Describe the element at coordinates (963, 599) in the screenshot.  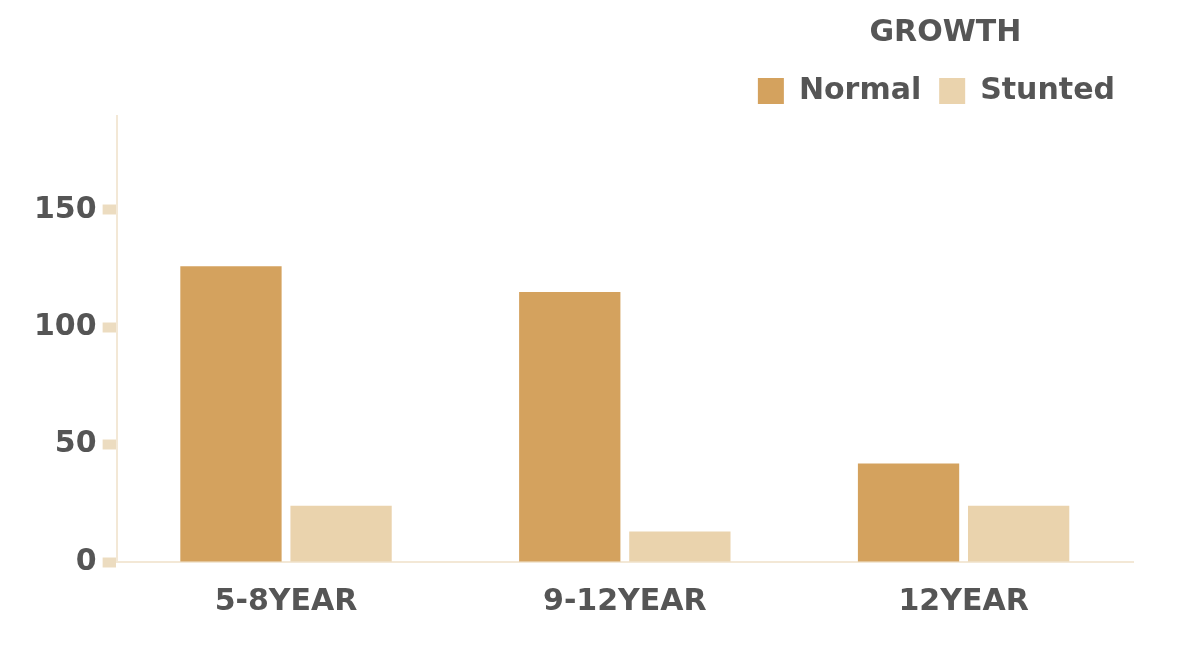
I see `x-tick-label: 12YEAR` at that location.